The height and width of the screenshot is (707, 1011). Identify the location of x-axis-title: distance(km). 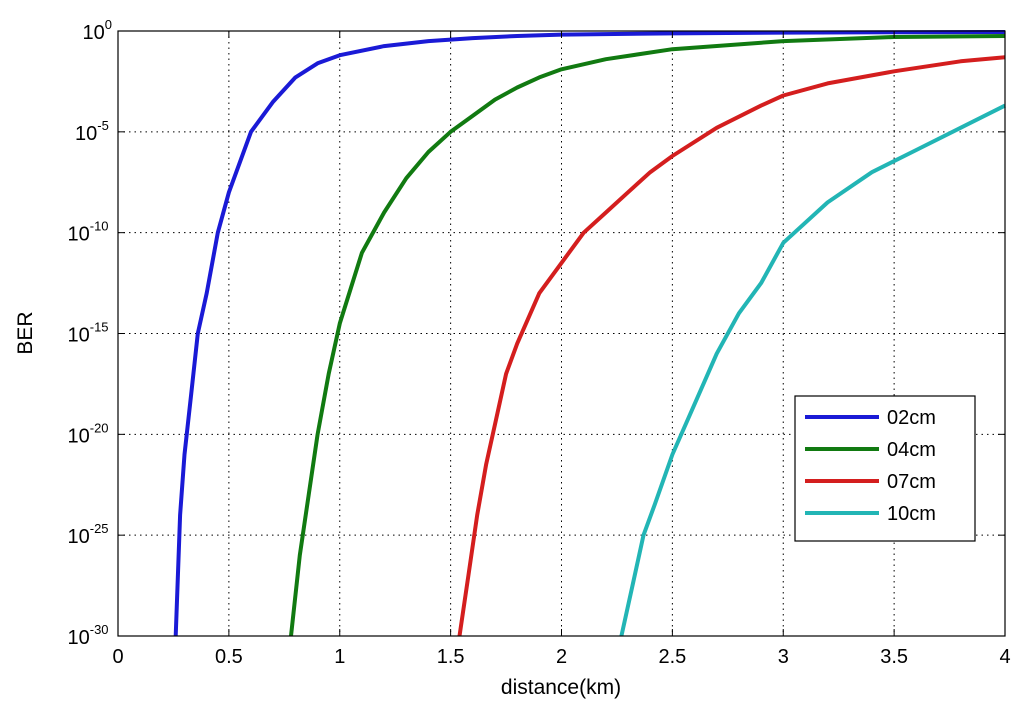
(561, 687).